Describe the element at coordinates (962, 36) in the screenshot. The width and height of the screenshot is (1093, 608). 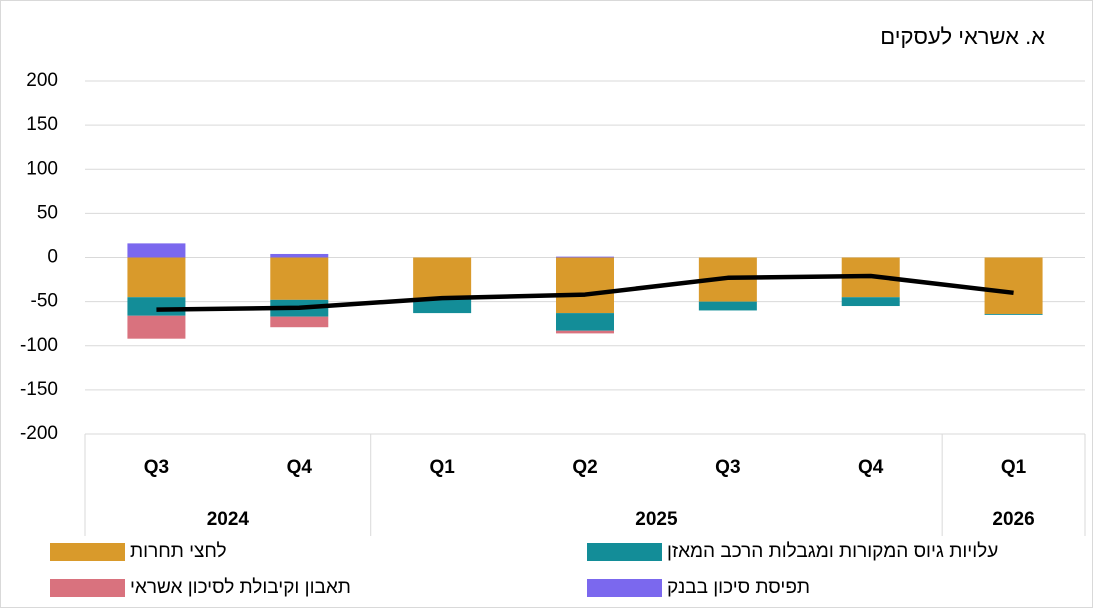
I see `chart-title: א. אשראי לעסקים` at that location.